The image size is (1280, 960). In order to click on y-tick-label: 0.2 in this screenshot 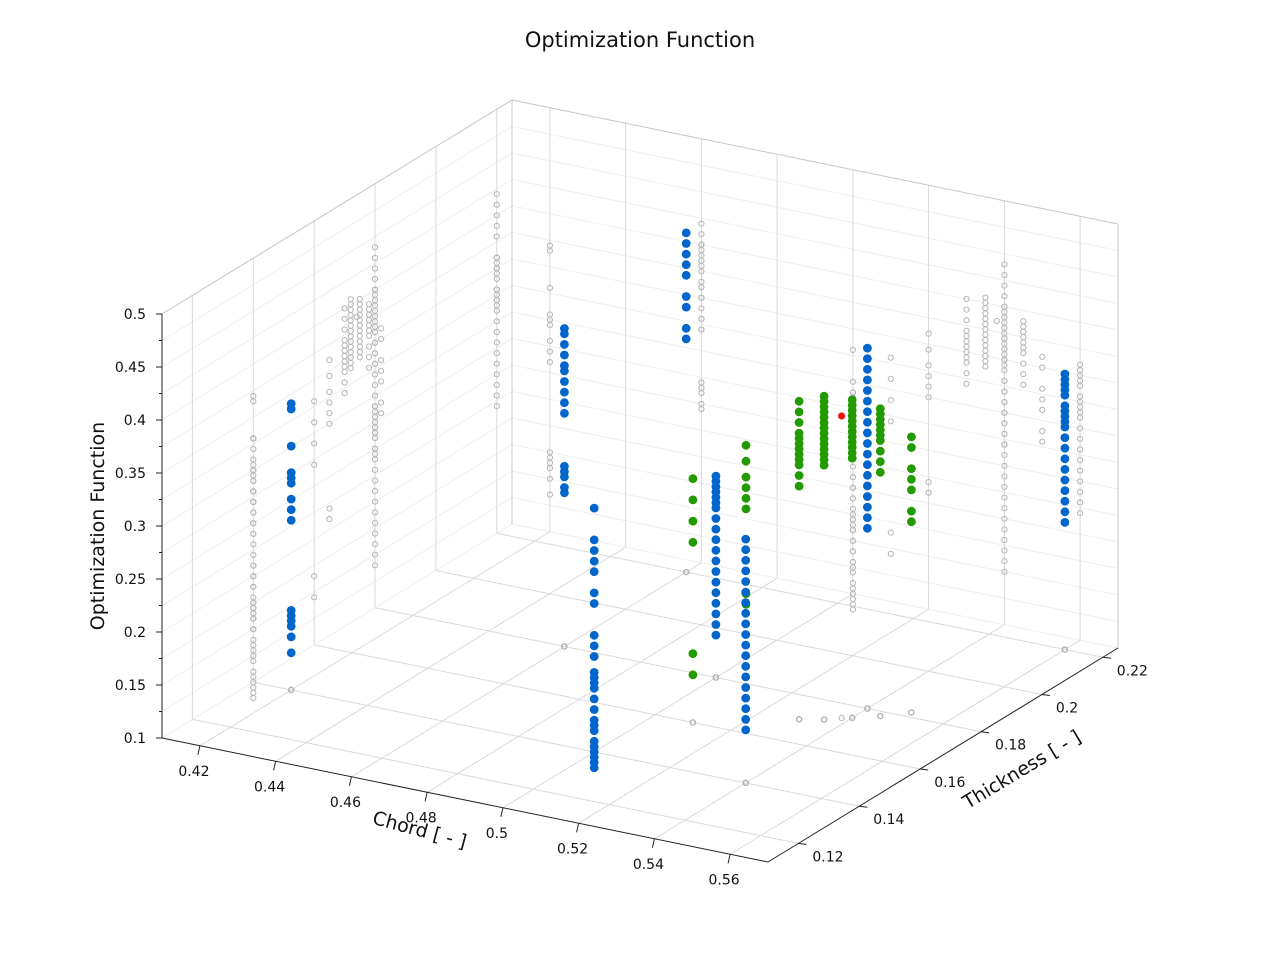, I will do `click(1067, 709)`.